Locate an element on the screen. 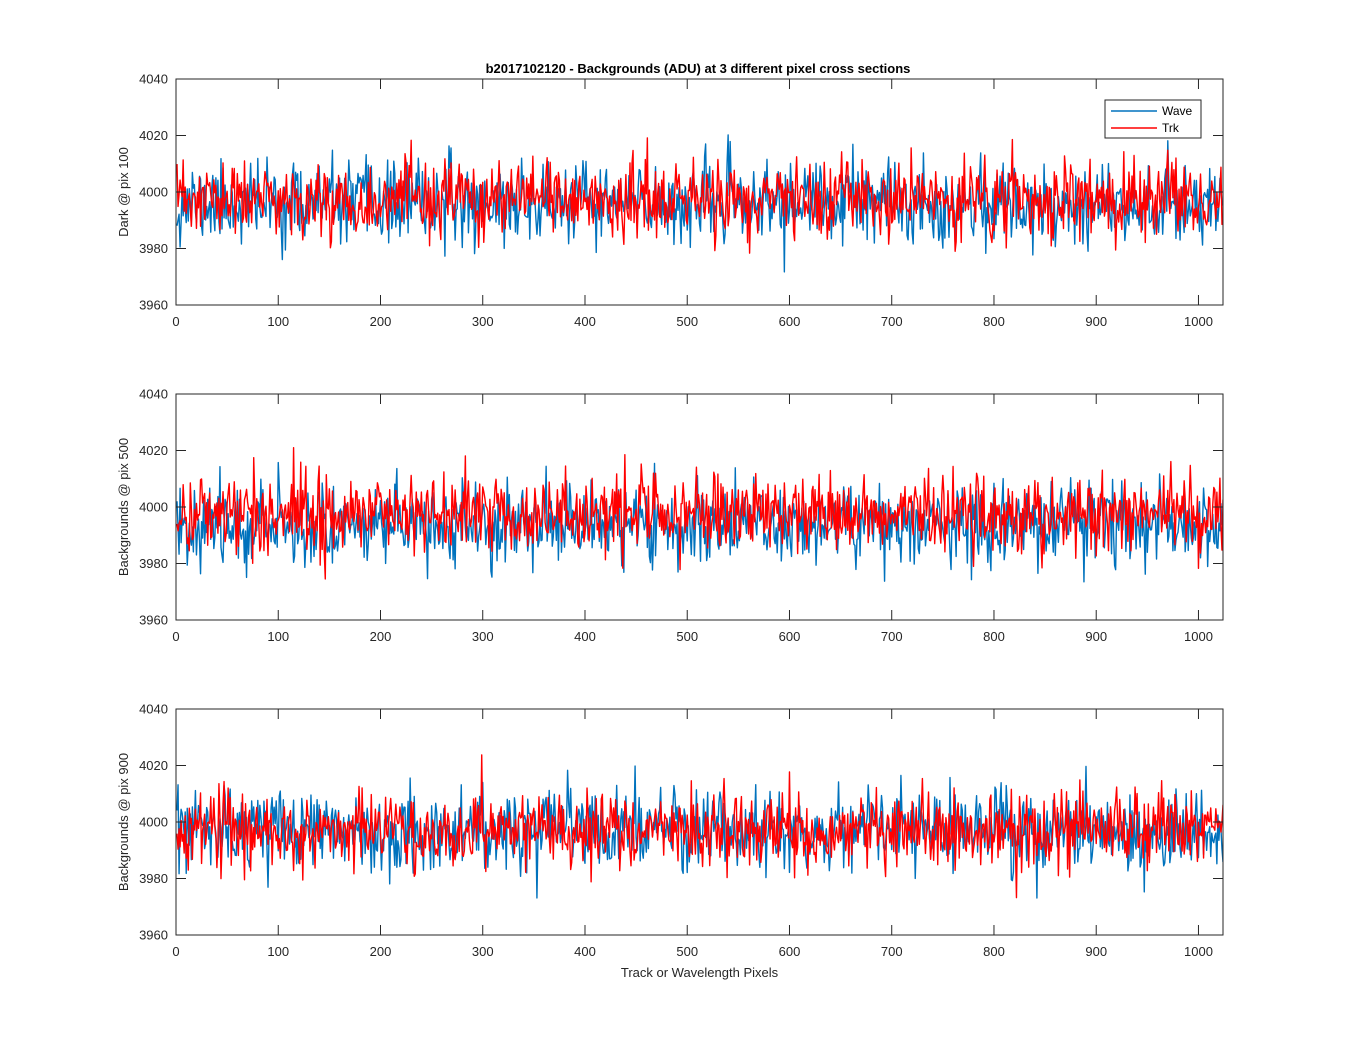 This screenshot has height=1050, width=1350. legend: Wave Trk is located at coordinates (1153, 119).